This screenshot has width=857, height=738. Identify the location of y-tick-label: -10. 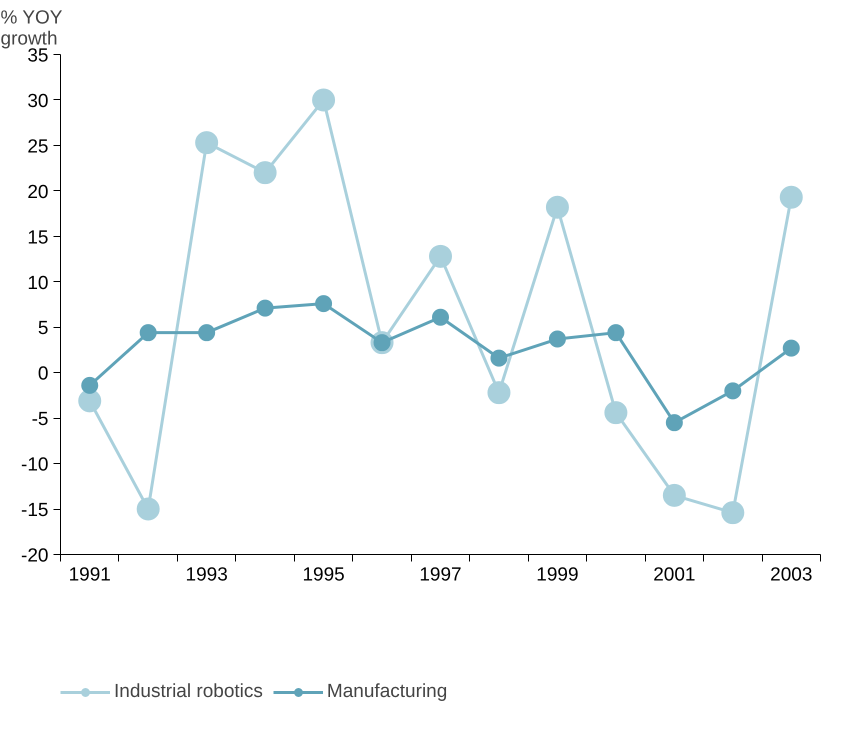
(35, 465).